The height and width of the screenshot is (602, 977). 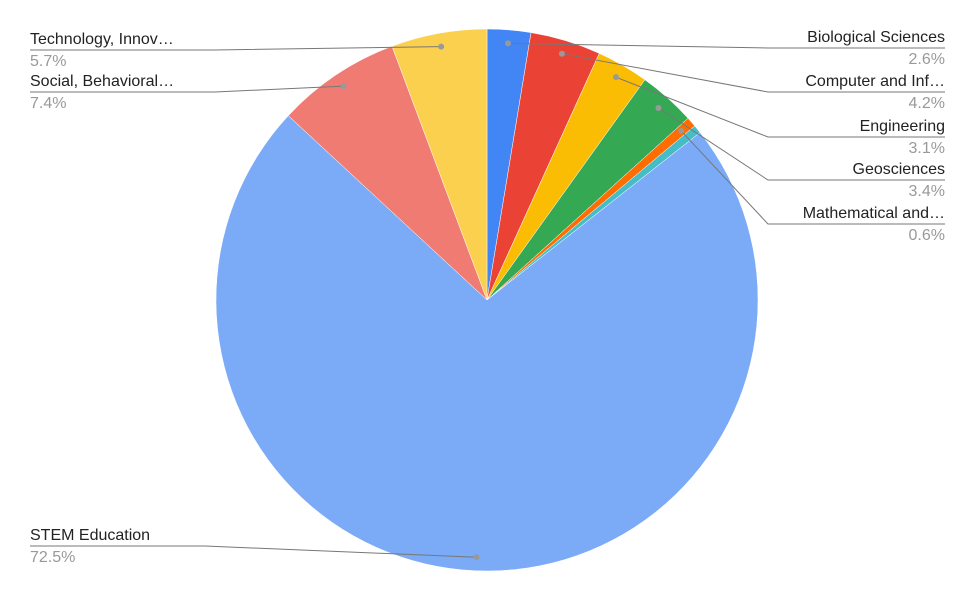 I want to click on slice-value-label: 5.7%, so click(x=48, y=61).